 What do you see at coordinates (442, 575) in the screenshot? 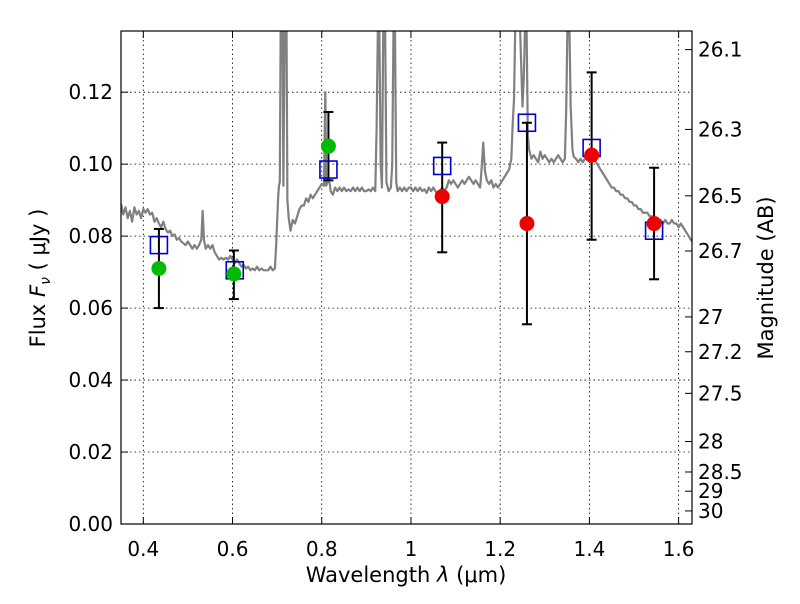
I see `x-axis-label-symbol: λ` at bounding box center [442, 575].